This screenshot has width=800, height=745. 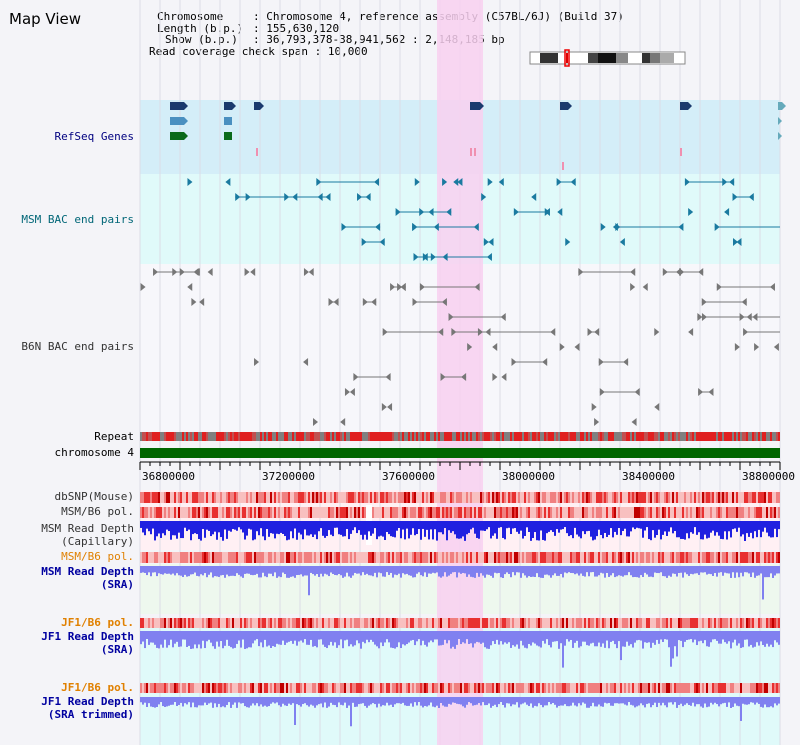 What do you see at coordinates (347, 51) in the screenshot?
I see `coverage-value: 10,000` at bounding box center [347, 51].